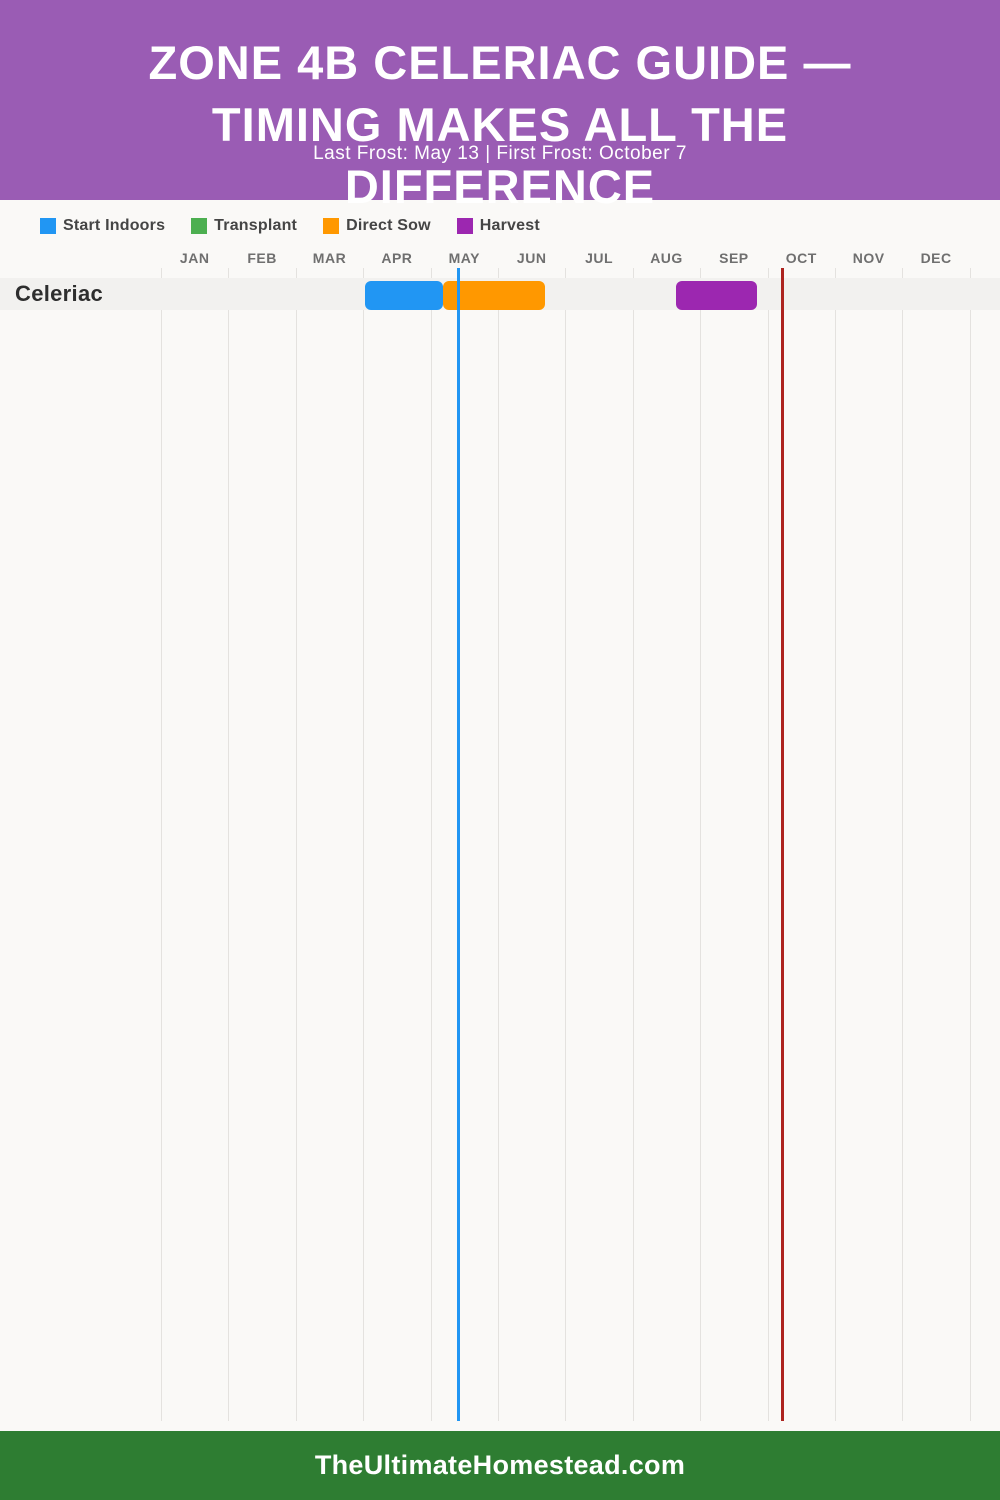 This screenshot has height=1500, width=1000. Describe the element at coordinates (397, 258) in the screenshot. I see `month-label-apr: APR` at that location.